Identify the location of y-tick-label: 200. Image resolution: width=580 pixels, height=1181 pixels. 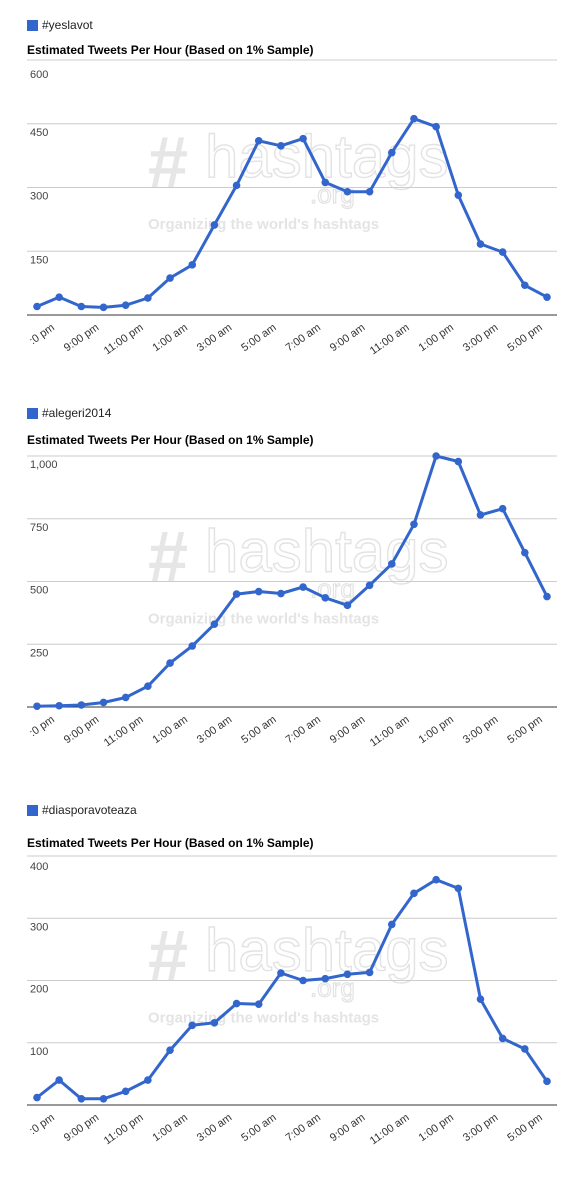
(39, 990).